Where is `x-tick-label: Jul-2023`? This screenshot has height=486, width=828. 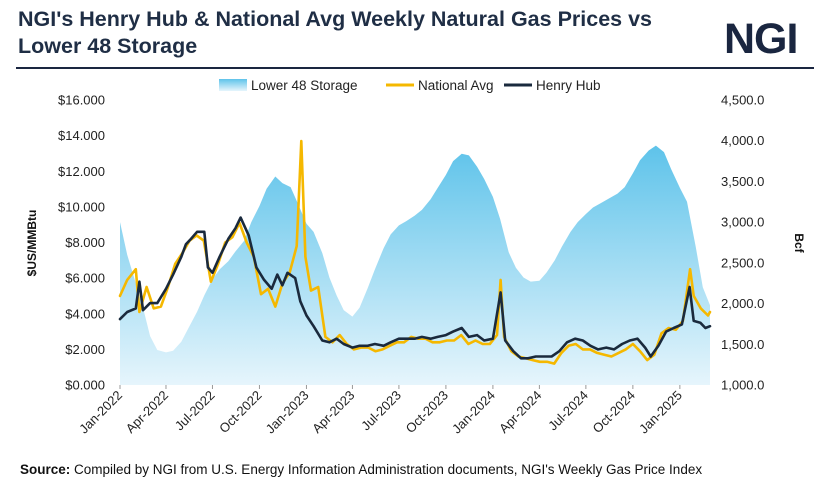 x-tick-label: Jul-2023 is located at coordinates (381, 411).